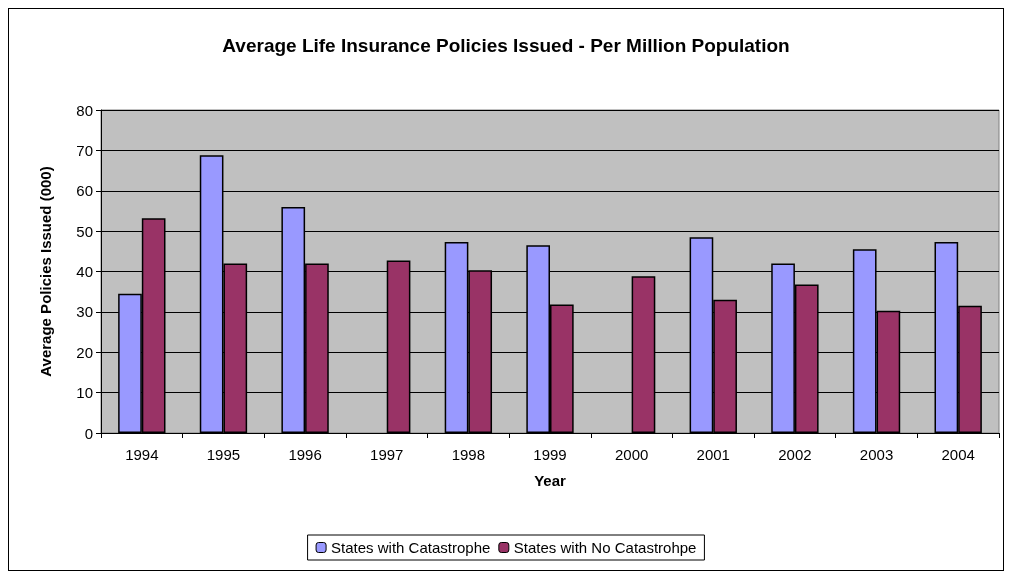 Image resolution: width=1012 pixels, height=579 pixels. Describe the element at coordinates (45, 271) in the screenshot. I see `y-axis-title: Average Policies Issued (000)` at that location.